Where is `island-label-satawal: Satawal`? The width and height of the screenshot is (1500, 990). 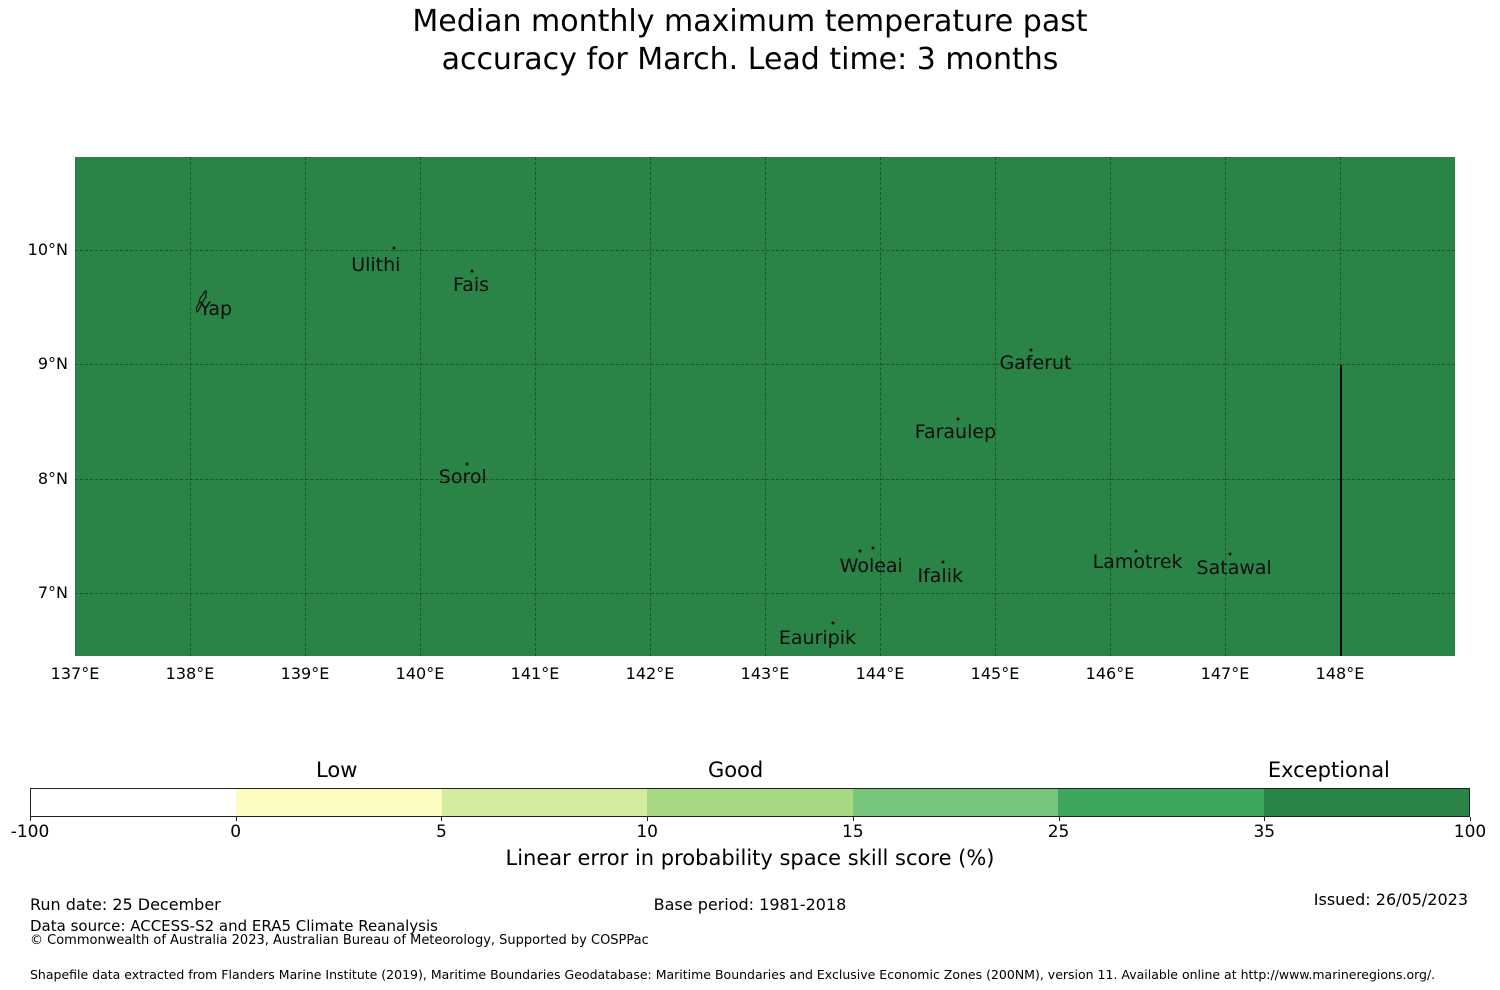
island-label-satawal: Satawal is located at coordinates (1234, 568).